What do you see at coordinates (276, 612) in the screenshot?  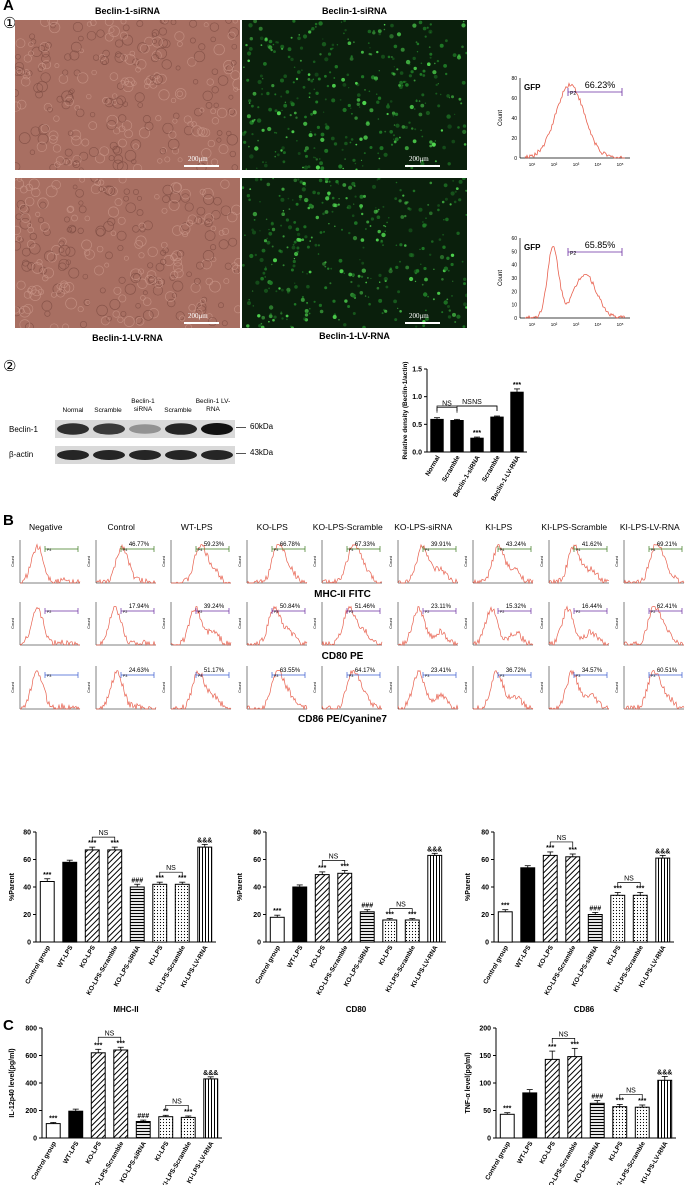 I see `gate-name: P2` at bounding box center [276, 612].